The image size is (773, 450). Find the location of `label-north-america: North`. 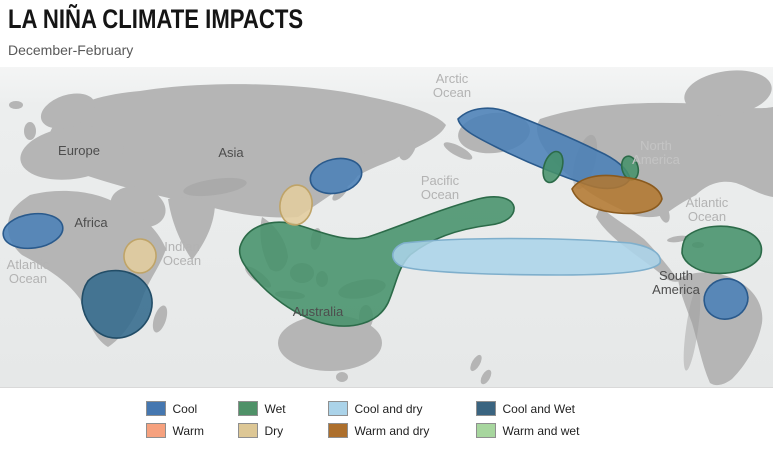

label-north-america: North is located at coordinates (656, 145).